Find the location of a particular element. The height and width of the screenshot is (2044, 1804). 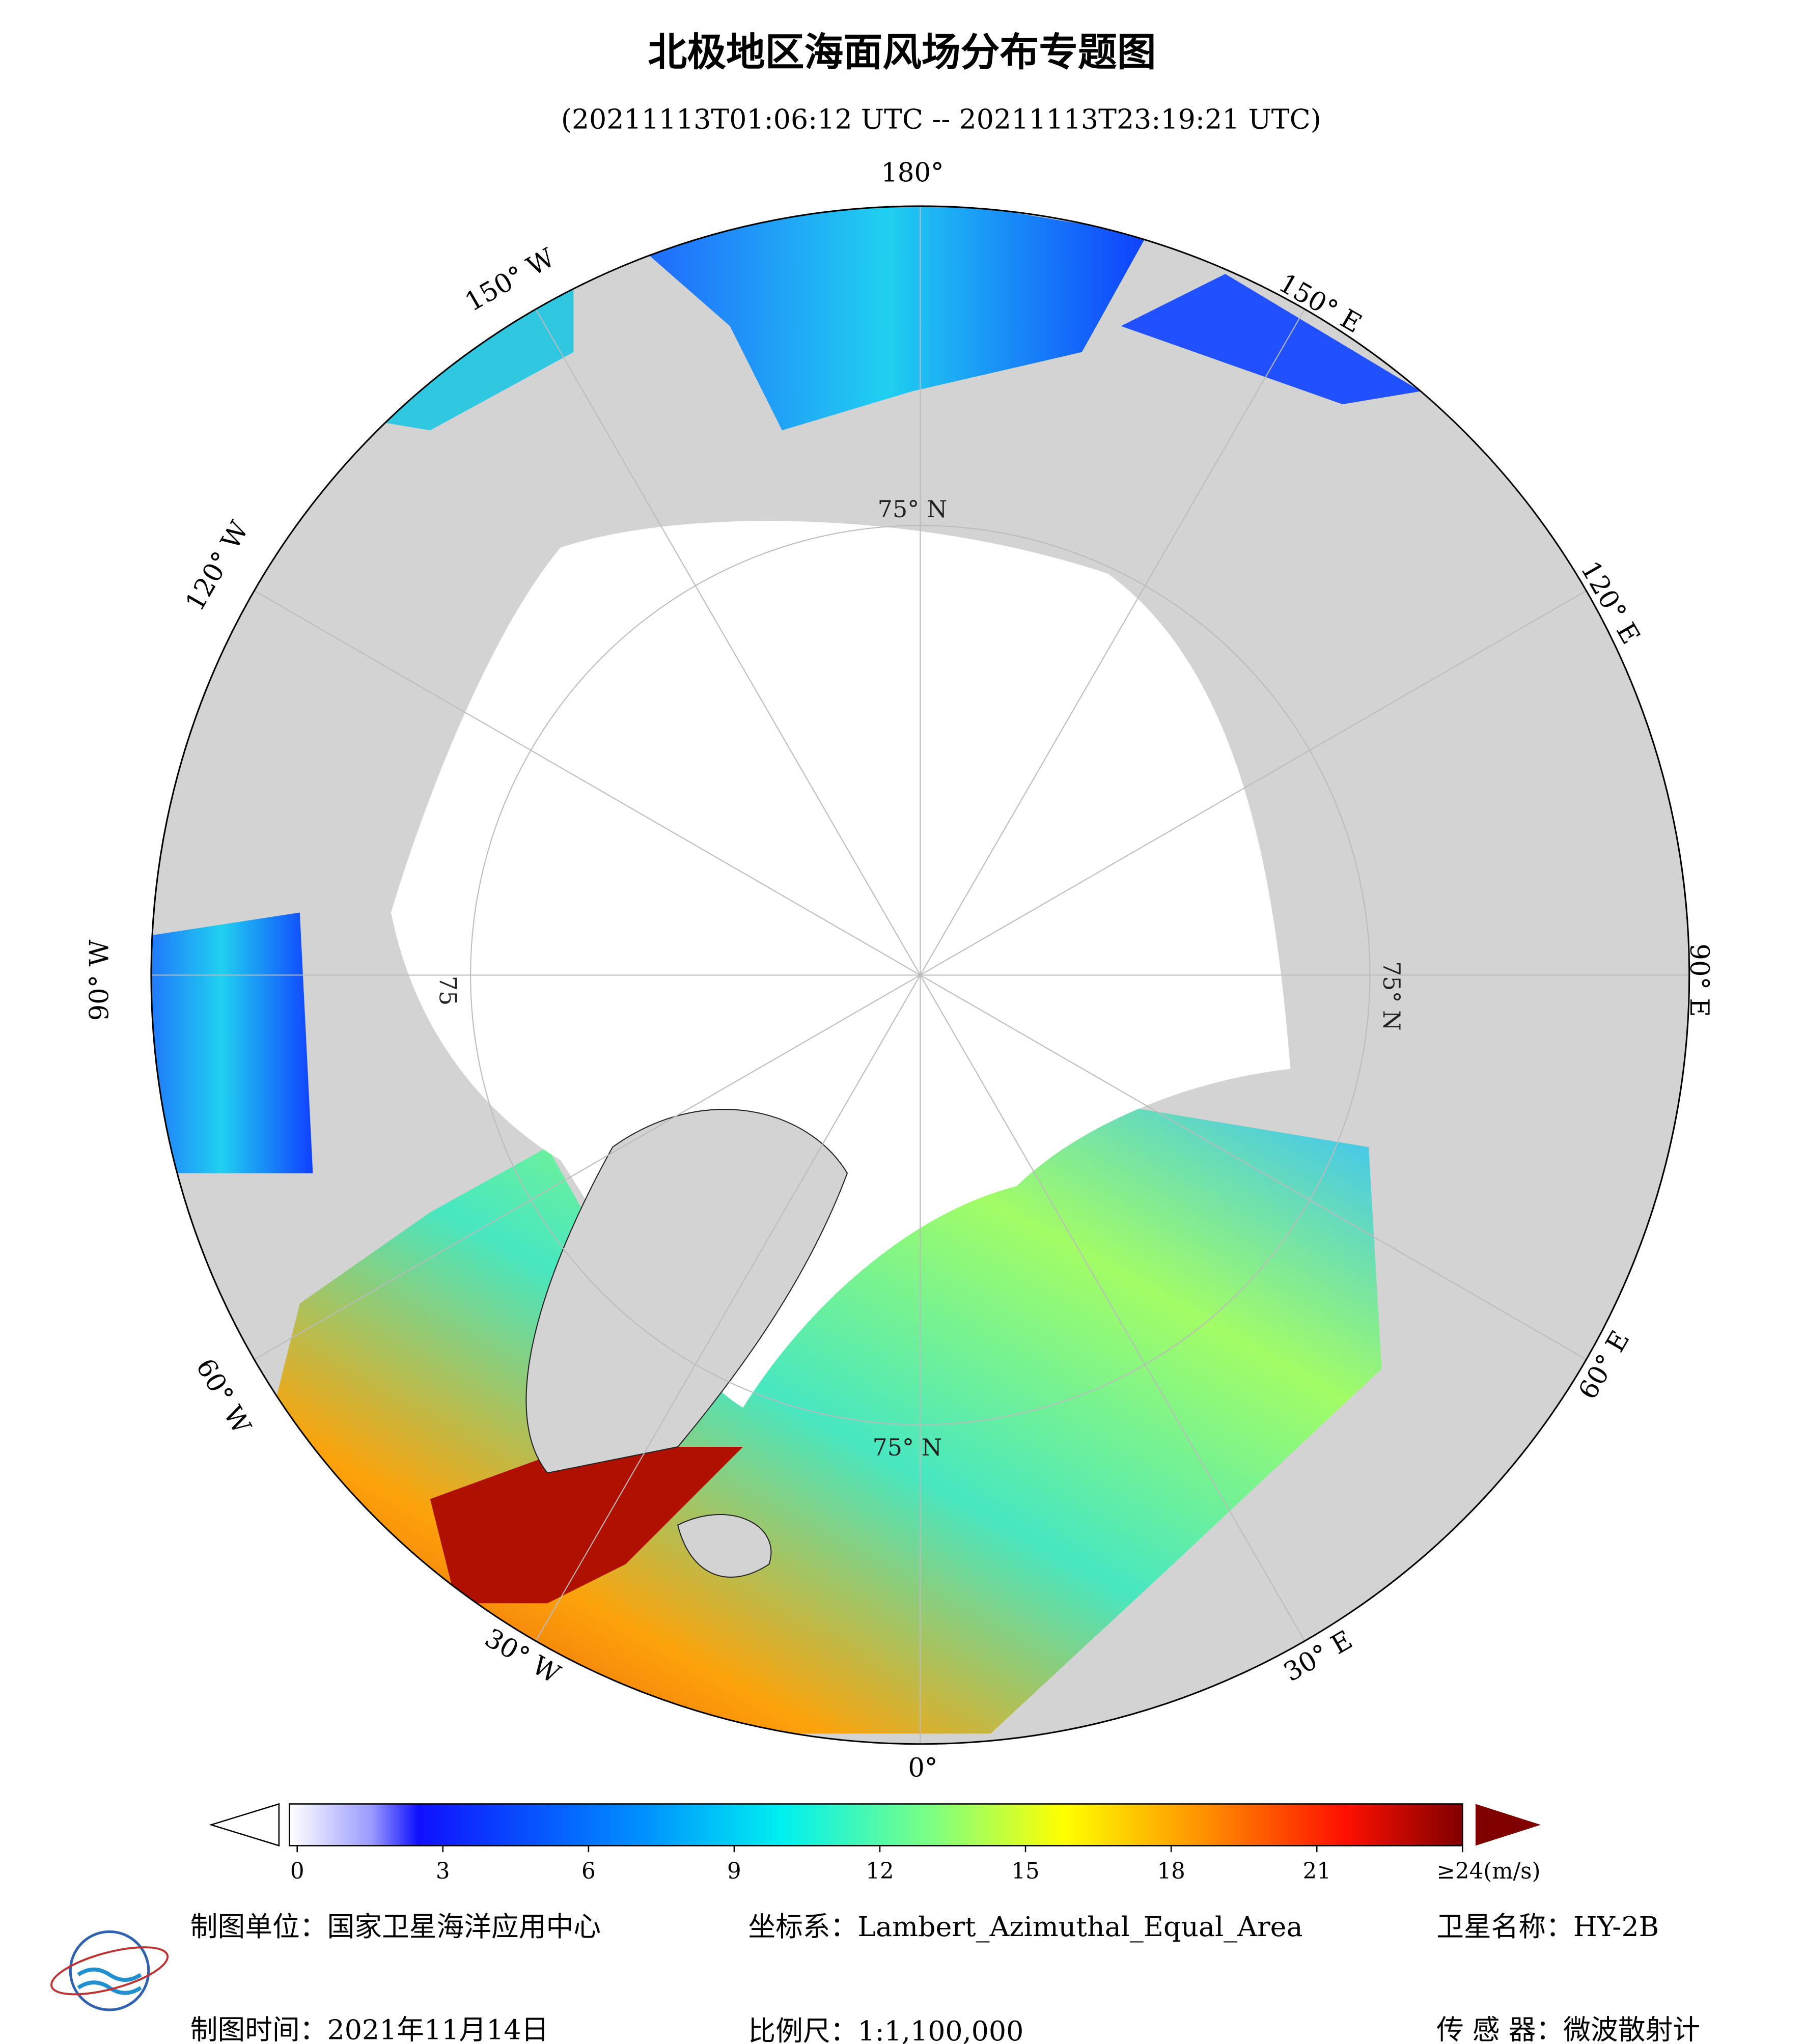

colorbar-tick-label: 18 is located at coordinates (1171, 1871).